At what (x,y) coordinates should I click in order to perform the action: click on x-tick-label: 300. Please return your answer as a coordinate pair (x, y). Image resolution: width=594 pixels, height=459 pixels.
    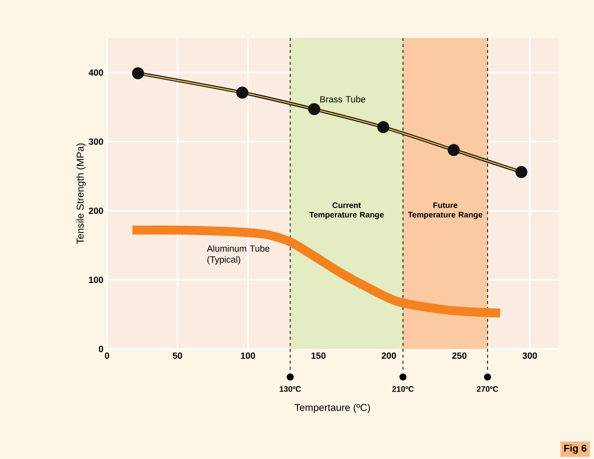
    Looking at the image, I should click on (529, 355).